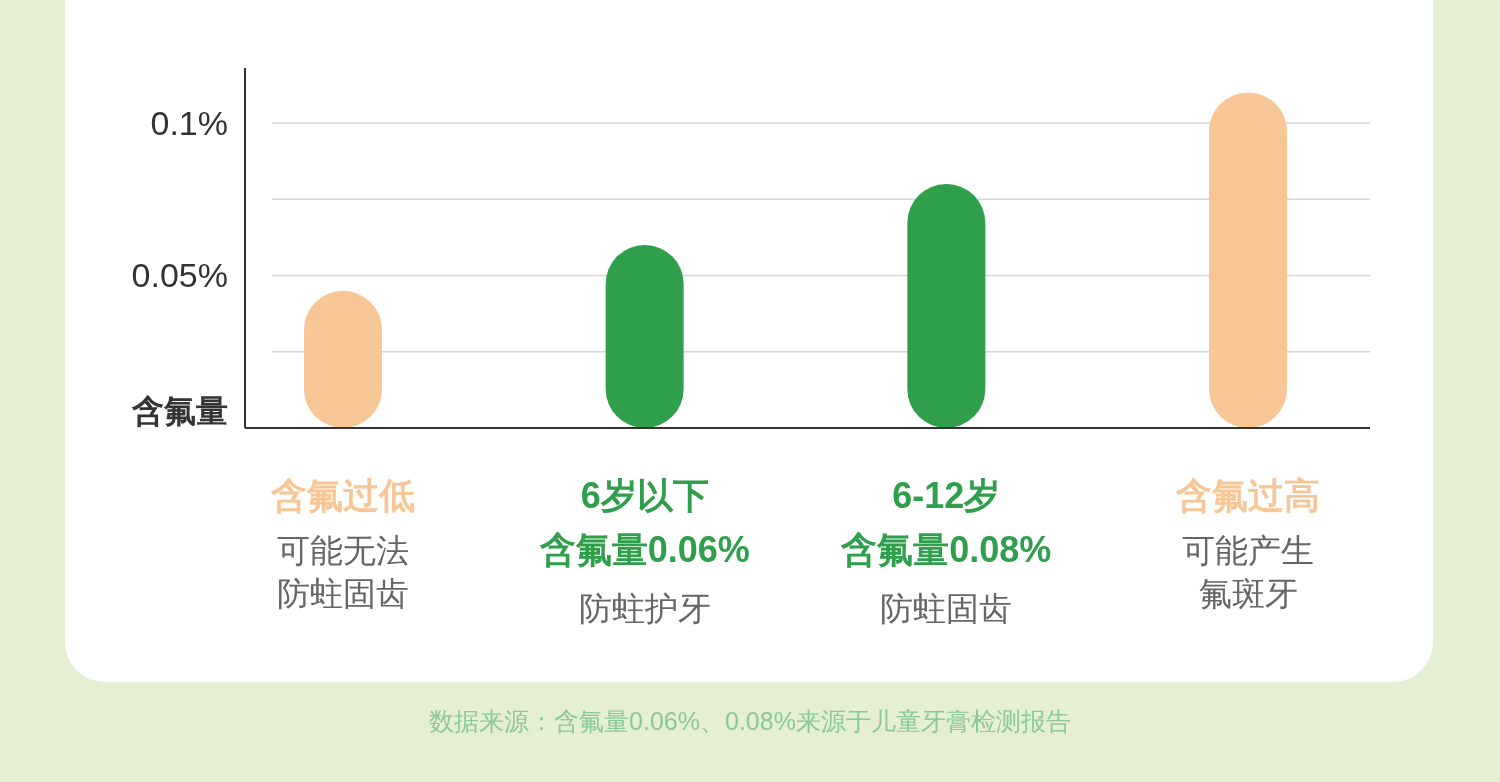 The height and width of the screenshot is (782, 1500). Describe the element at coordinates (750, 721) in the screenshot. I see `source-note: 数据来源：含氟量0.06%、0.08%来源于儿童牙膏检测报告` at that location.